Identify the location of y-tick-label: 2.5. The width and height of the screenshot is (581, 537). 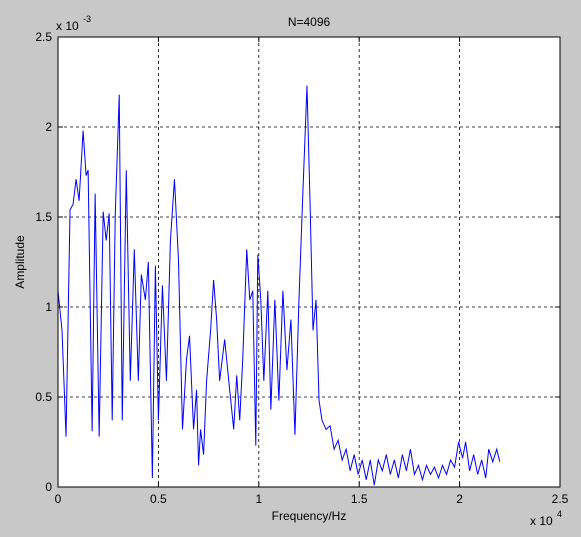
(43, 37).